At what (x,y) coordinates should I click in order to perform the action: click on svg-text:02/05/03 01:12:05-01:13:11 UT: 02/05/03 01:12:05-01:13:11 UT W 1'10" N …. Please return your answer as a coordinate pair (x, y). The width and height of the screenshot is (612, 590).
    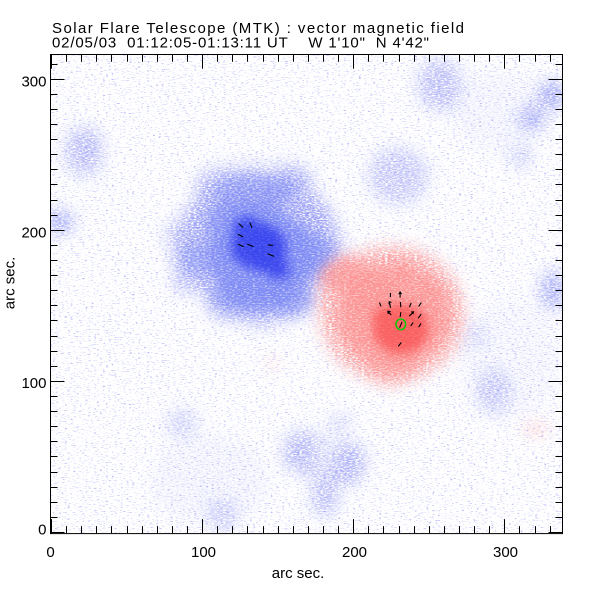
    Looking at the image, I should click on (240, 43).